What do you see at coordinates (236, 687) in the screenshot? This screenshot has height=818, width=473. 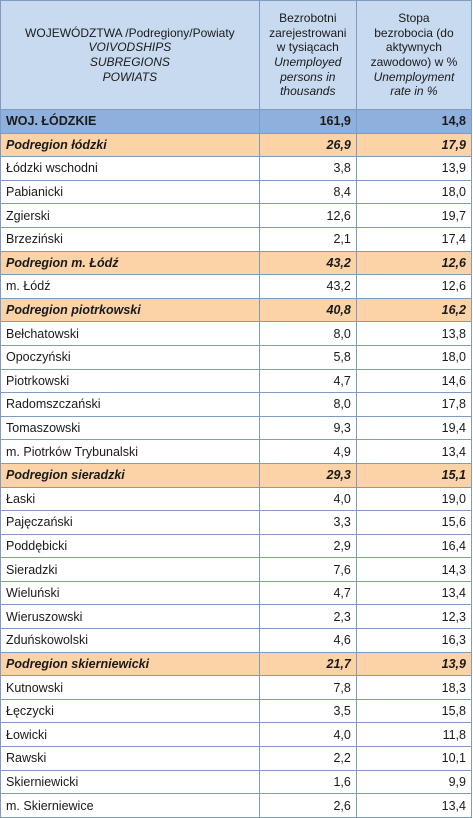 I see `powiat-row: Kutnowski 7,8 18,3` at bounding box center [236, 687].